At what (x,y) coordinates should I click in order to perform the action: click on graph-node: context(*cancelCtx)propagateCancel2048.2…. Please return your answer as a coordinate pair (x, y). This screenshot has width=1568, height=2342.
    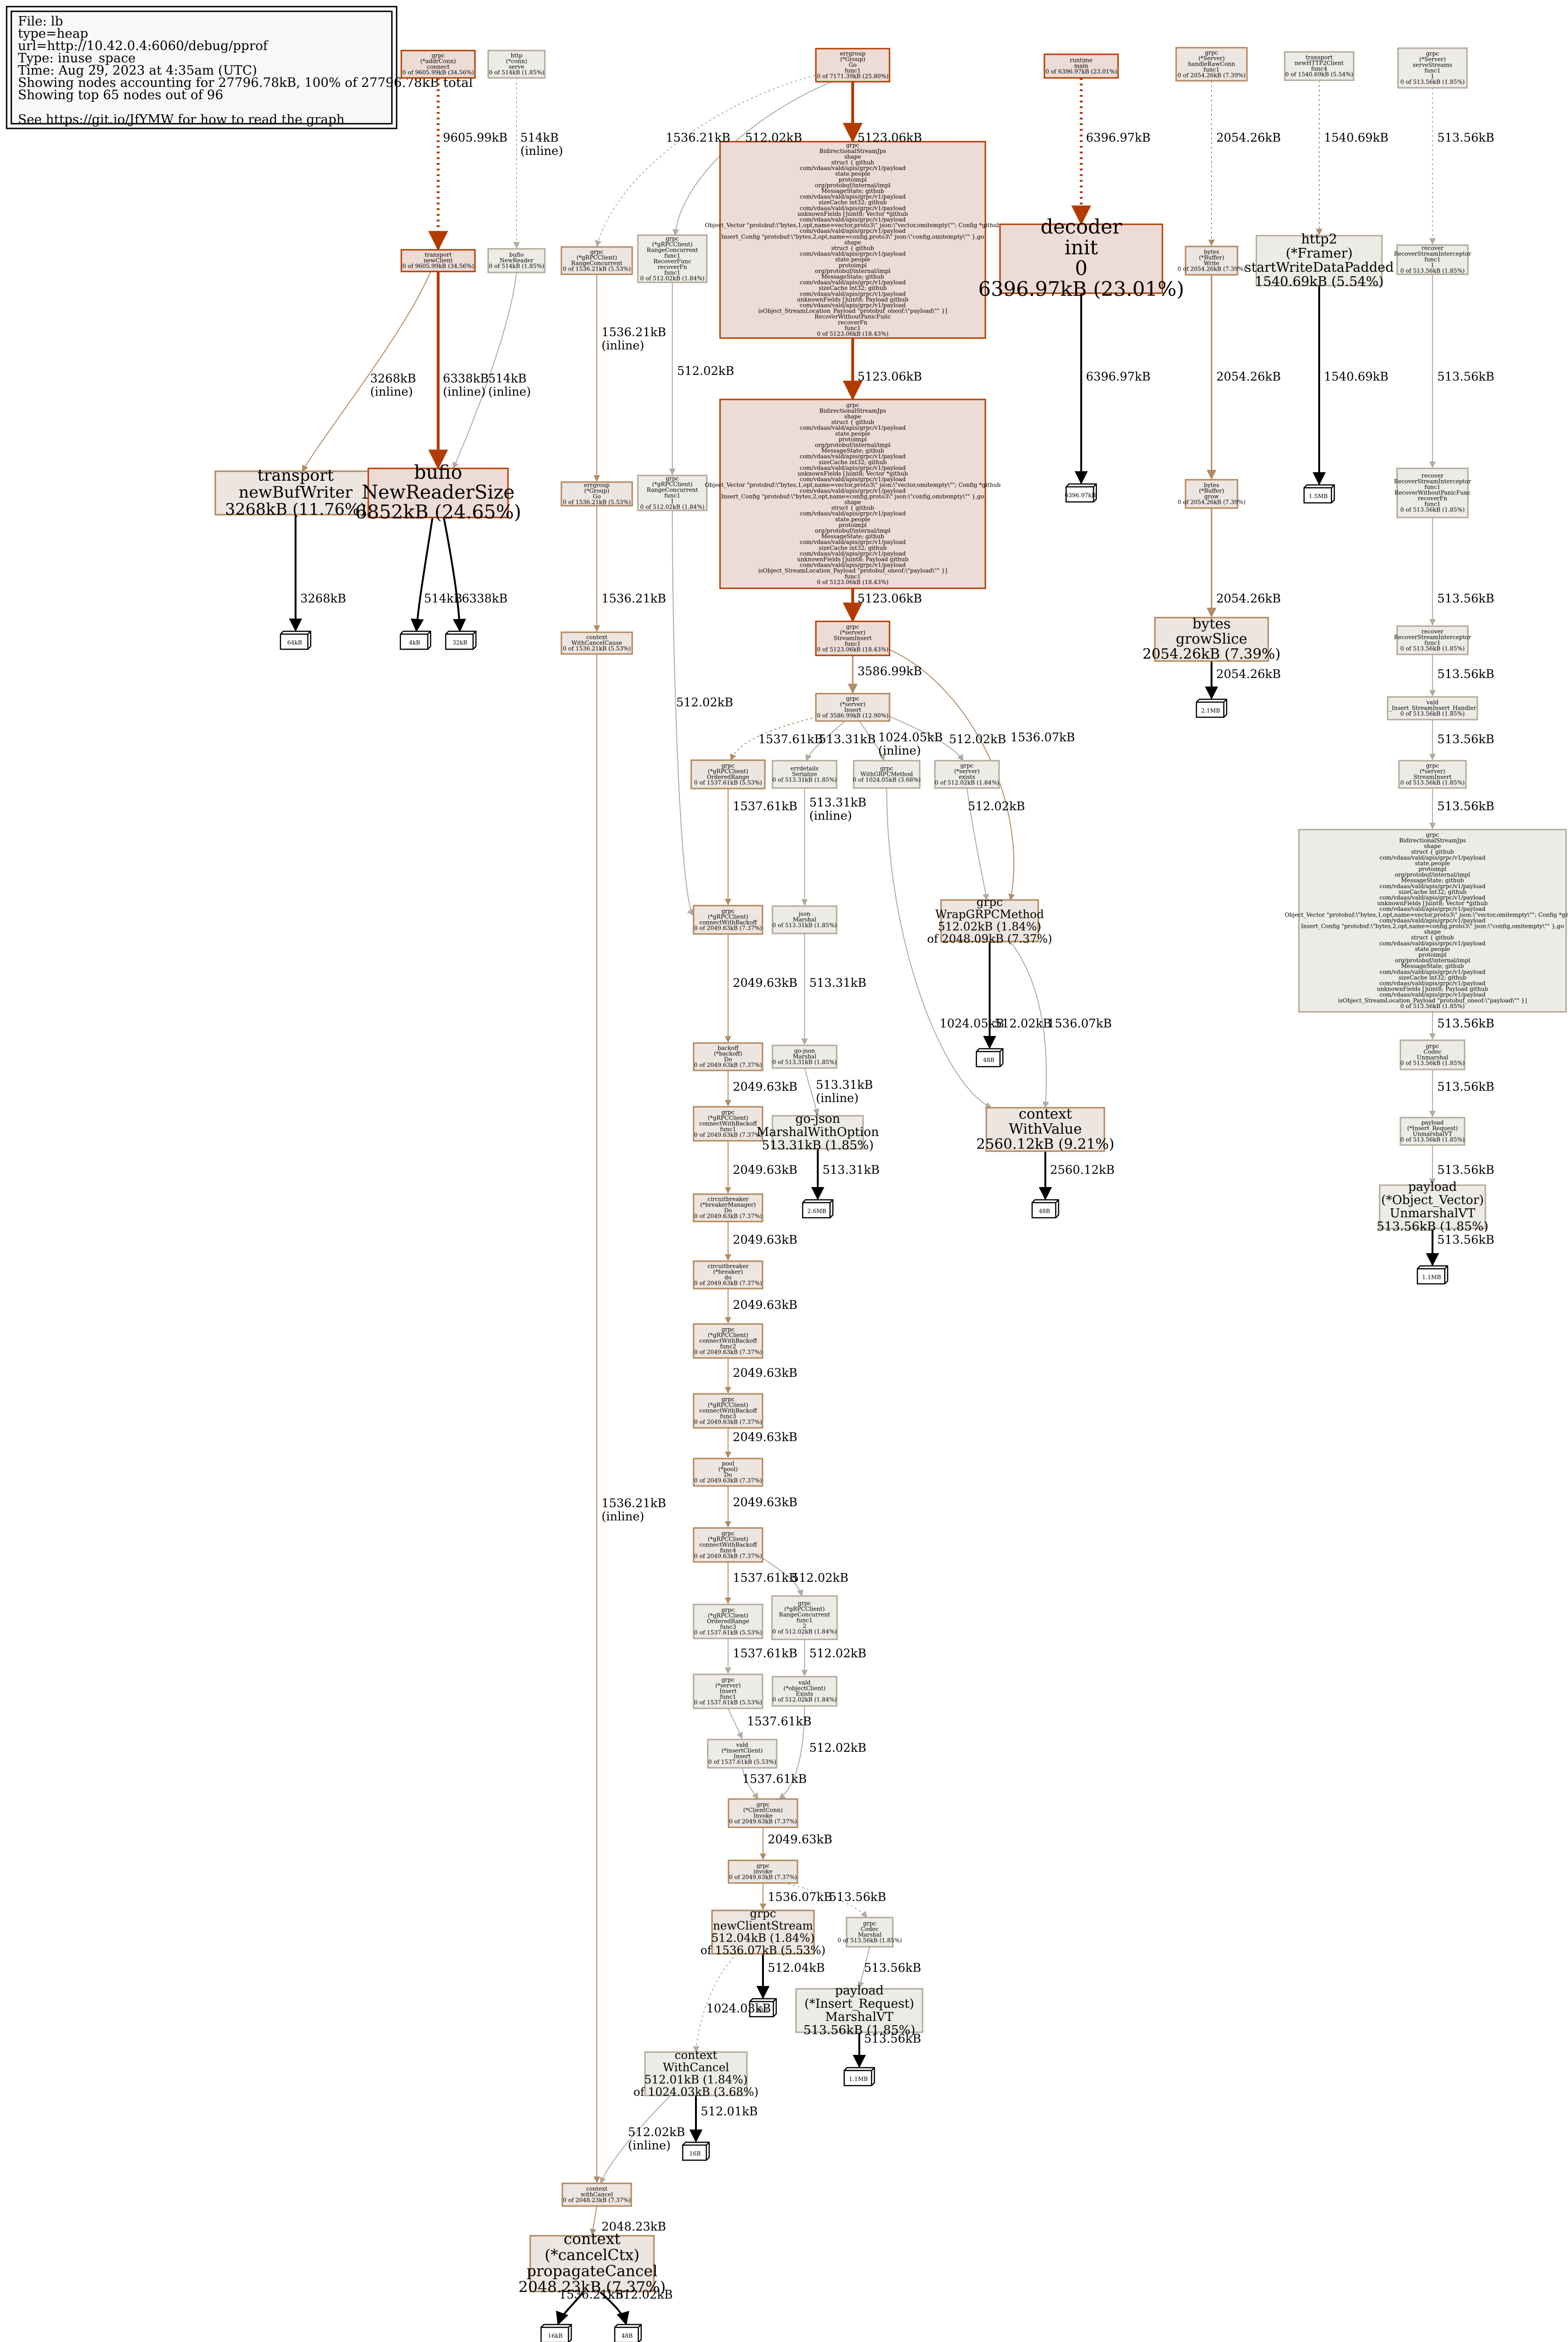
    Looking at the image, I should click on (592, 2263).